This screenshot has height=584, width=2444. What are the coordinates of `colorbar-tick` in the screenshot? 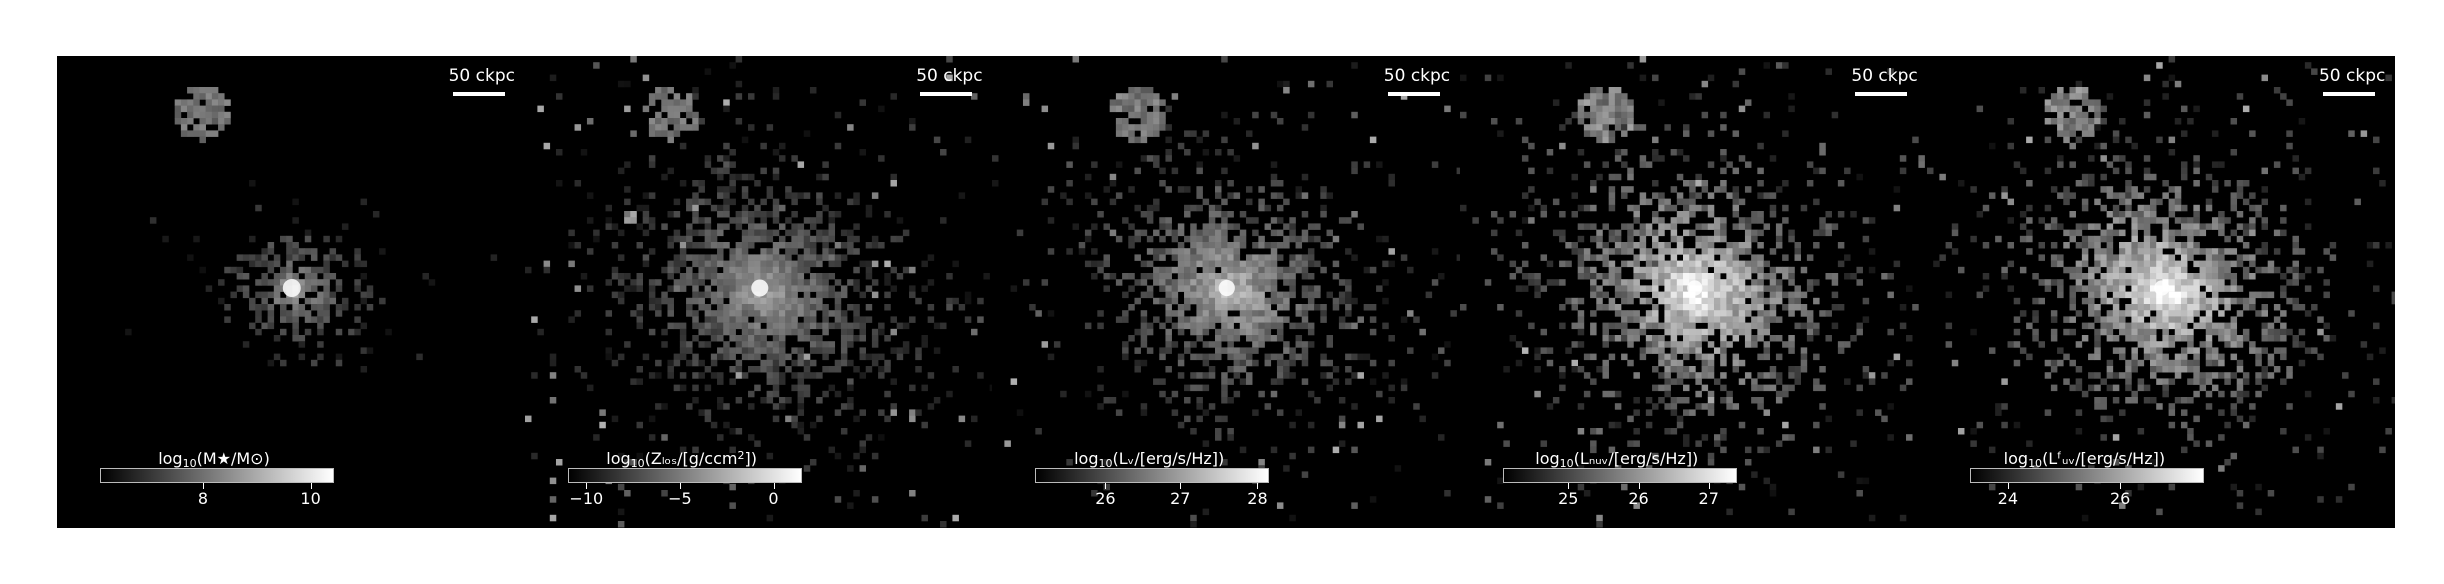 It's located at (1106, 486).